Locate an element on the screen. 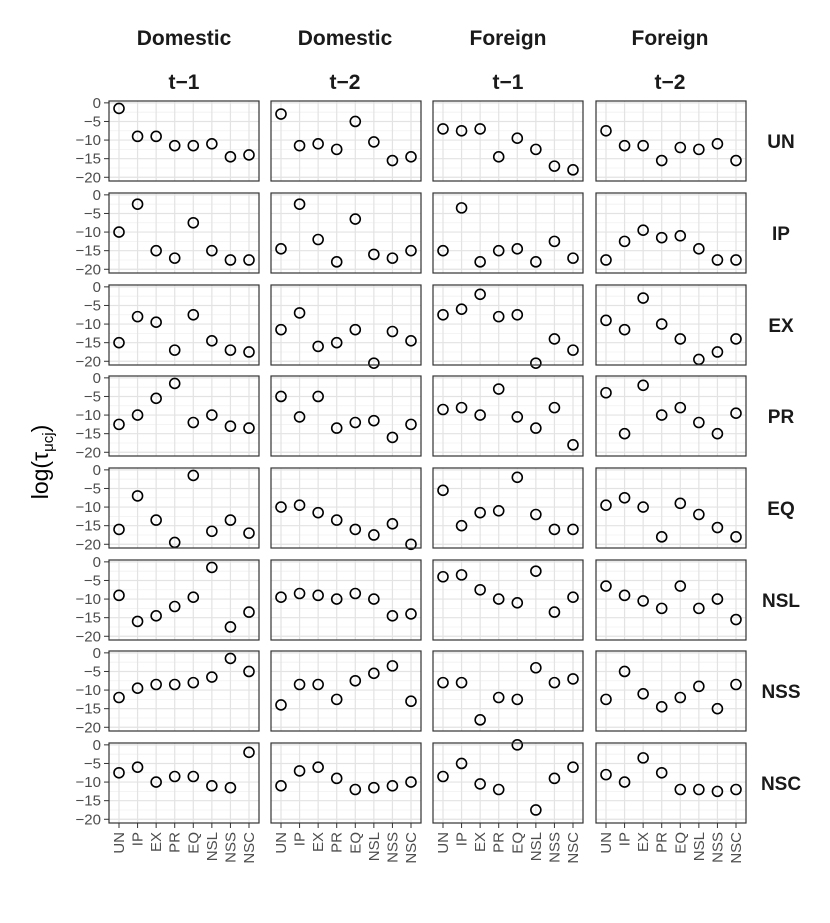 The image size is (830, 923). data-point-NSL-EX is located at coordinates (480, 589).